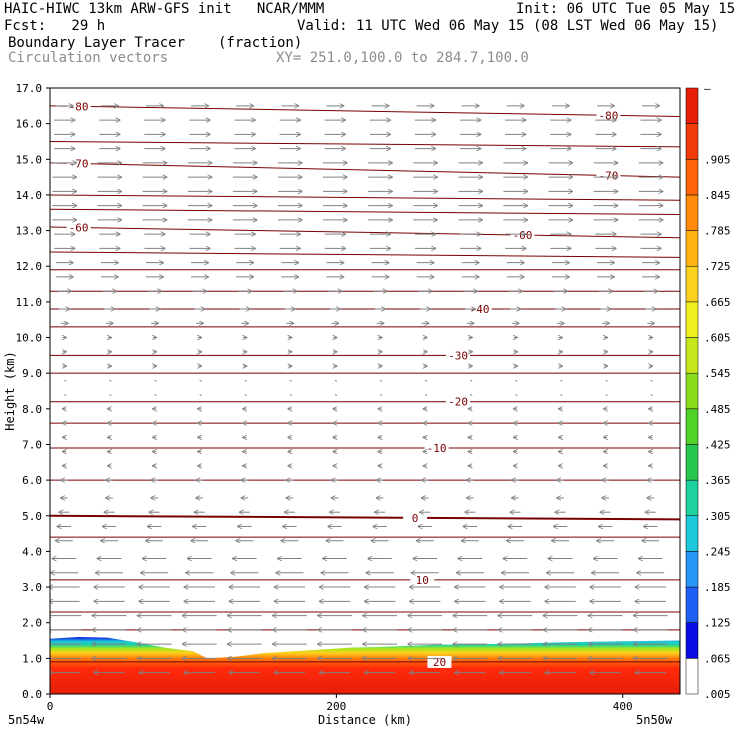 The image size is (740, 740). Describe the element at coordinates (608, 175) in the screenshot. I see `contour-label: -70` at that location.